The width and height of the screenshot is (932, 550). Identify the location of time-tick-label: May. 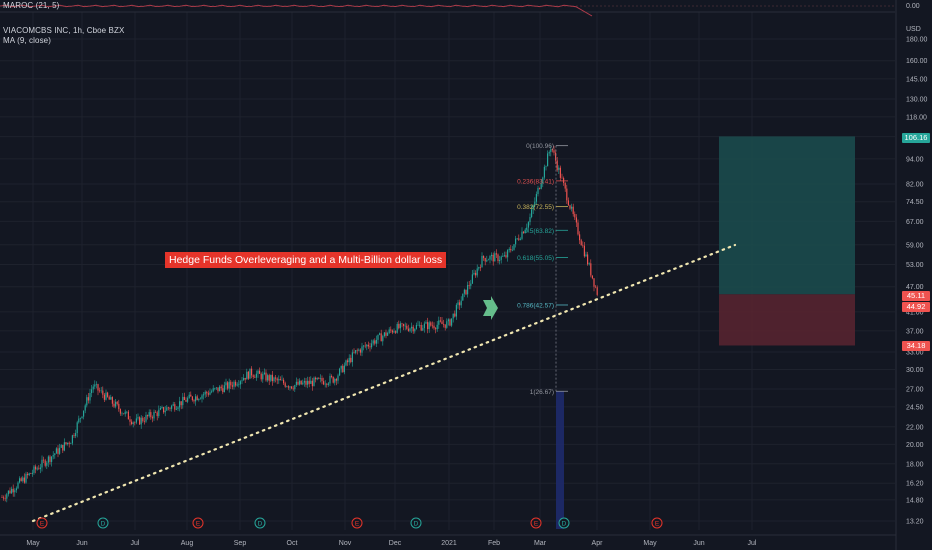
(33, 543).